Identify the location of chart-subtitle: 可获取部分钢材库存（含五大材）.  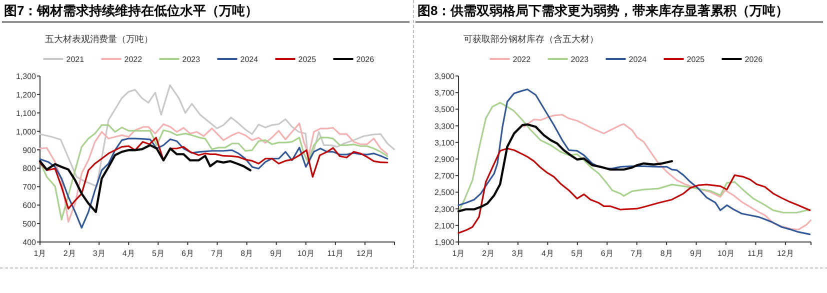
(531, 39).